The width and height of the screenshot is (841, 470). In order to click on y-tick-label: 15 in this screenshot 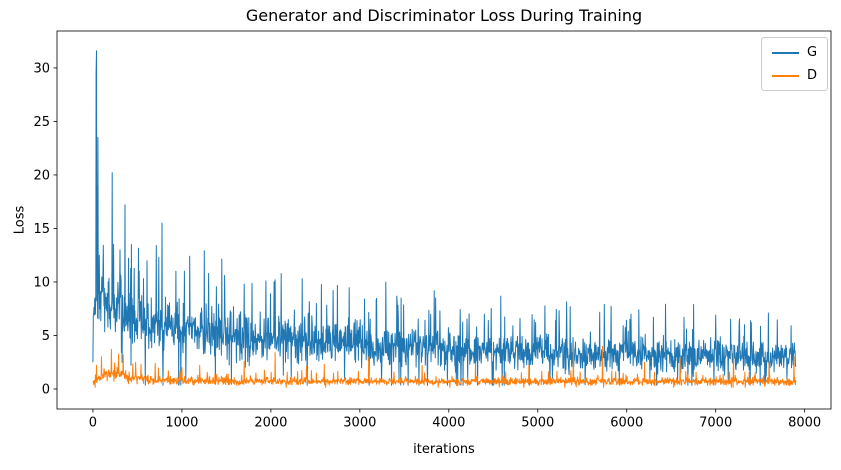, I will do `click(41, 229)`.